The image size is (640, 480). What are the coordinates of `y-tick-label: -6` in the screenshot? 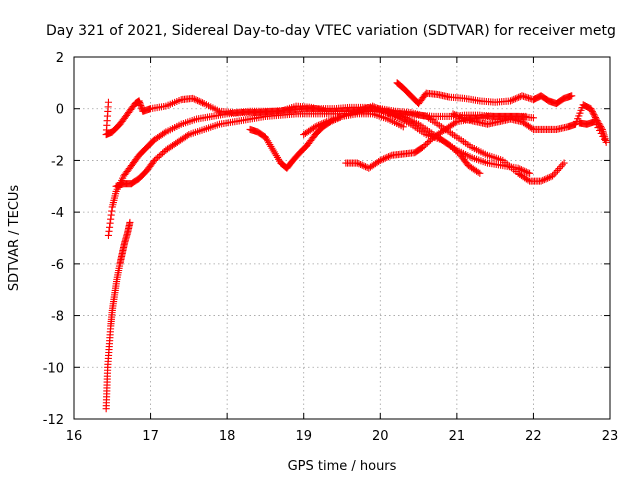 It's located at (57, 265).